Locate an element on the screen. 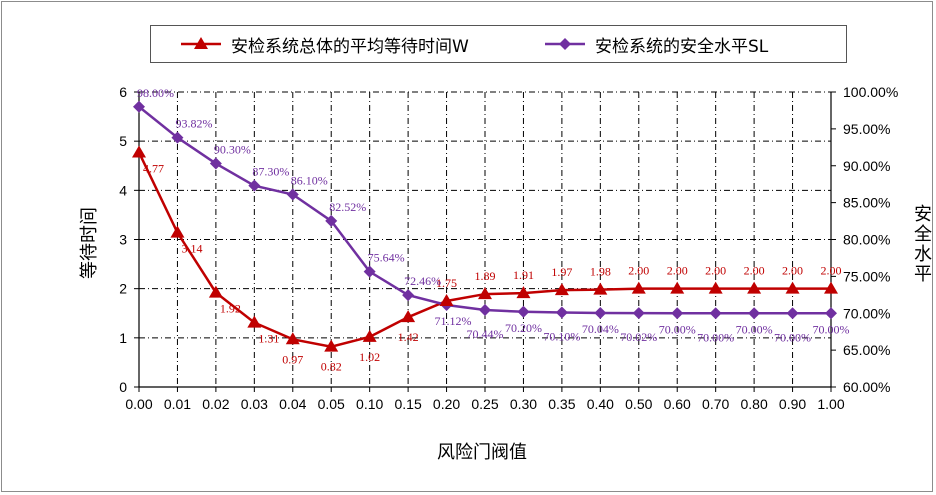 This screenshot has height=495, width=936. x-tick-label: 0.10 is located at coordinates (369, 404).